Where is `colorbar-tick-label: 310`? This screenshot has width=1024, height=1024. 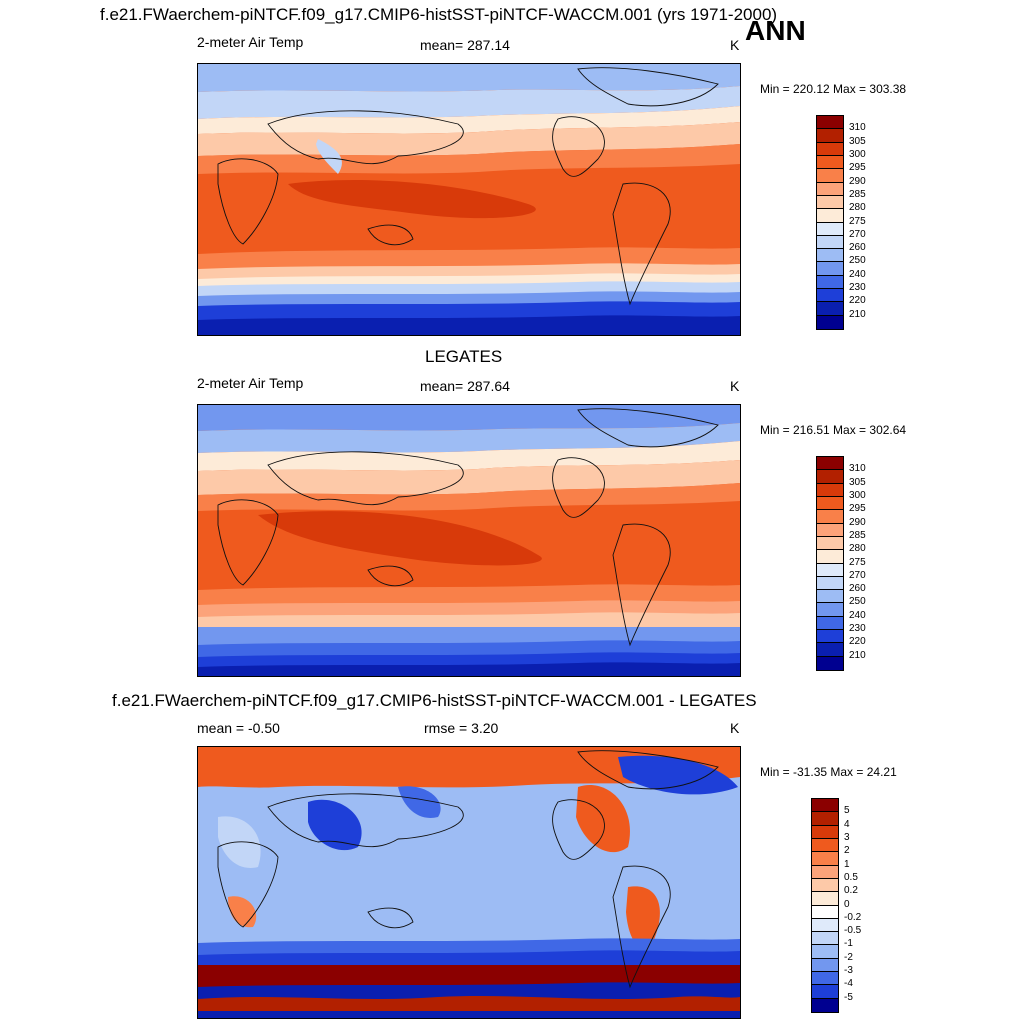 colorbar-tick-label: 310 is located at coordinates (857, 469).